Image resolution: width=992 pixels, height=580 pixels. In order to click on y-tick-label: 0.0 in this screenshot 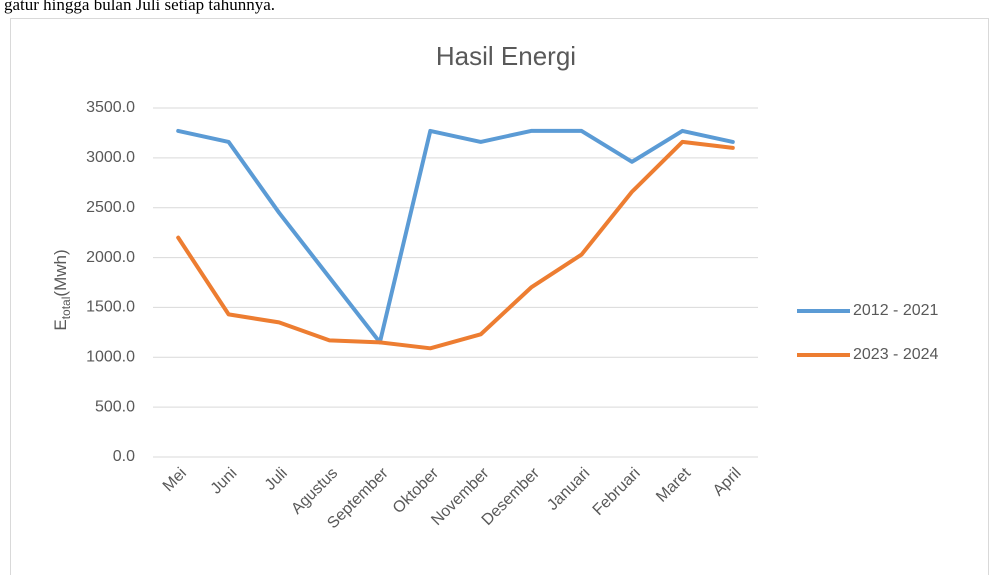, I will do `click(124, 456)`.